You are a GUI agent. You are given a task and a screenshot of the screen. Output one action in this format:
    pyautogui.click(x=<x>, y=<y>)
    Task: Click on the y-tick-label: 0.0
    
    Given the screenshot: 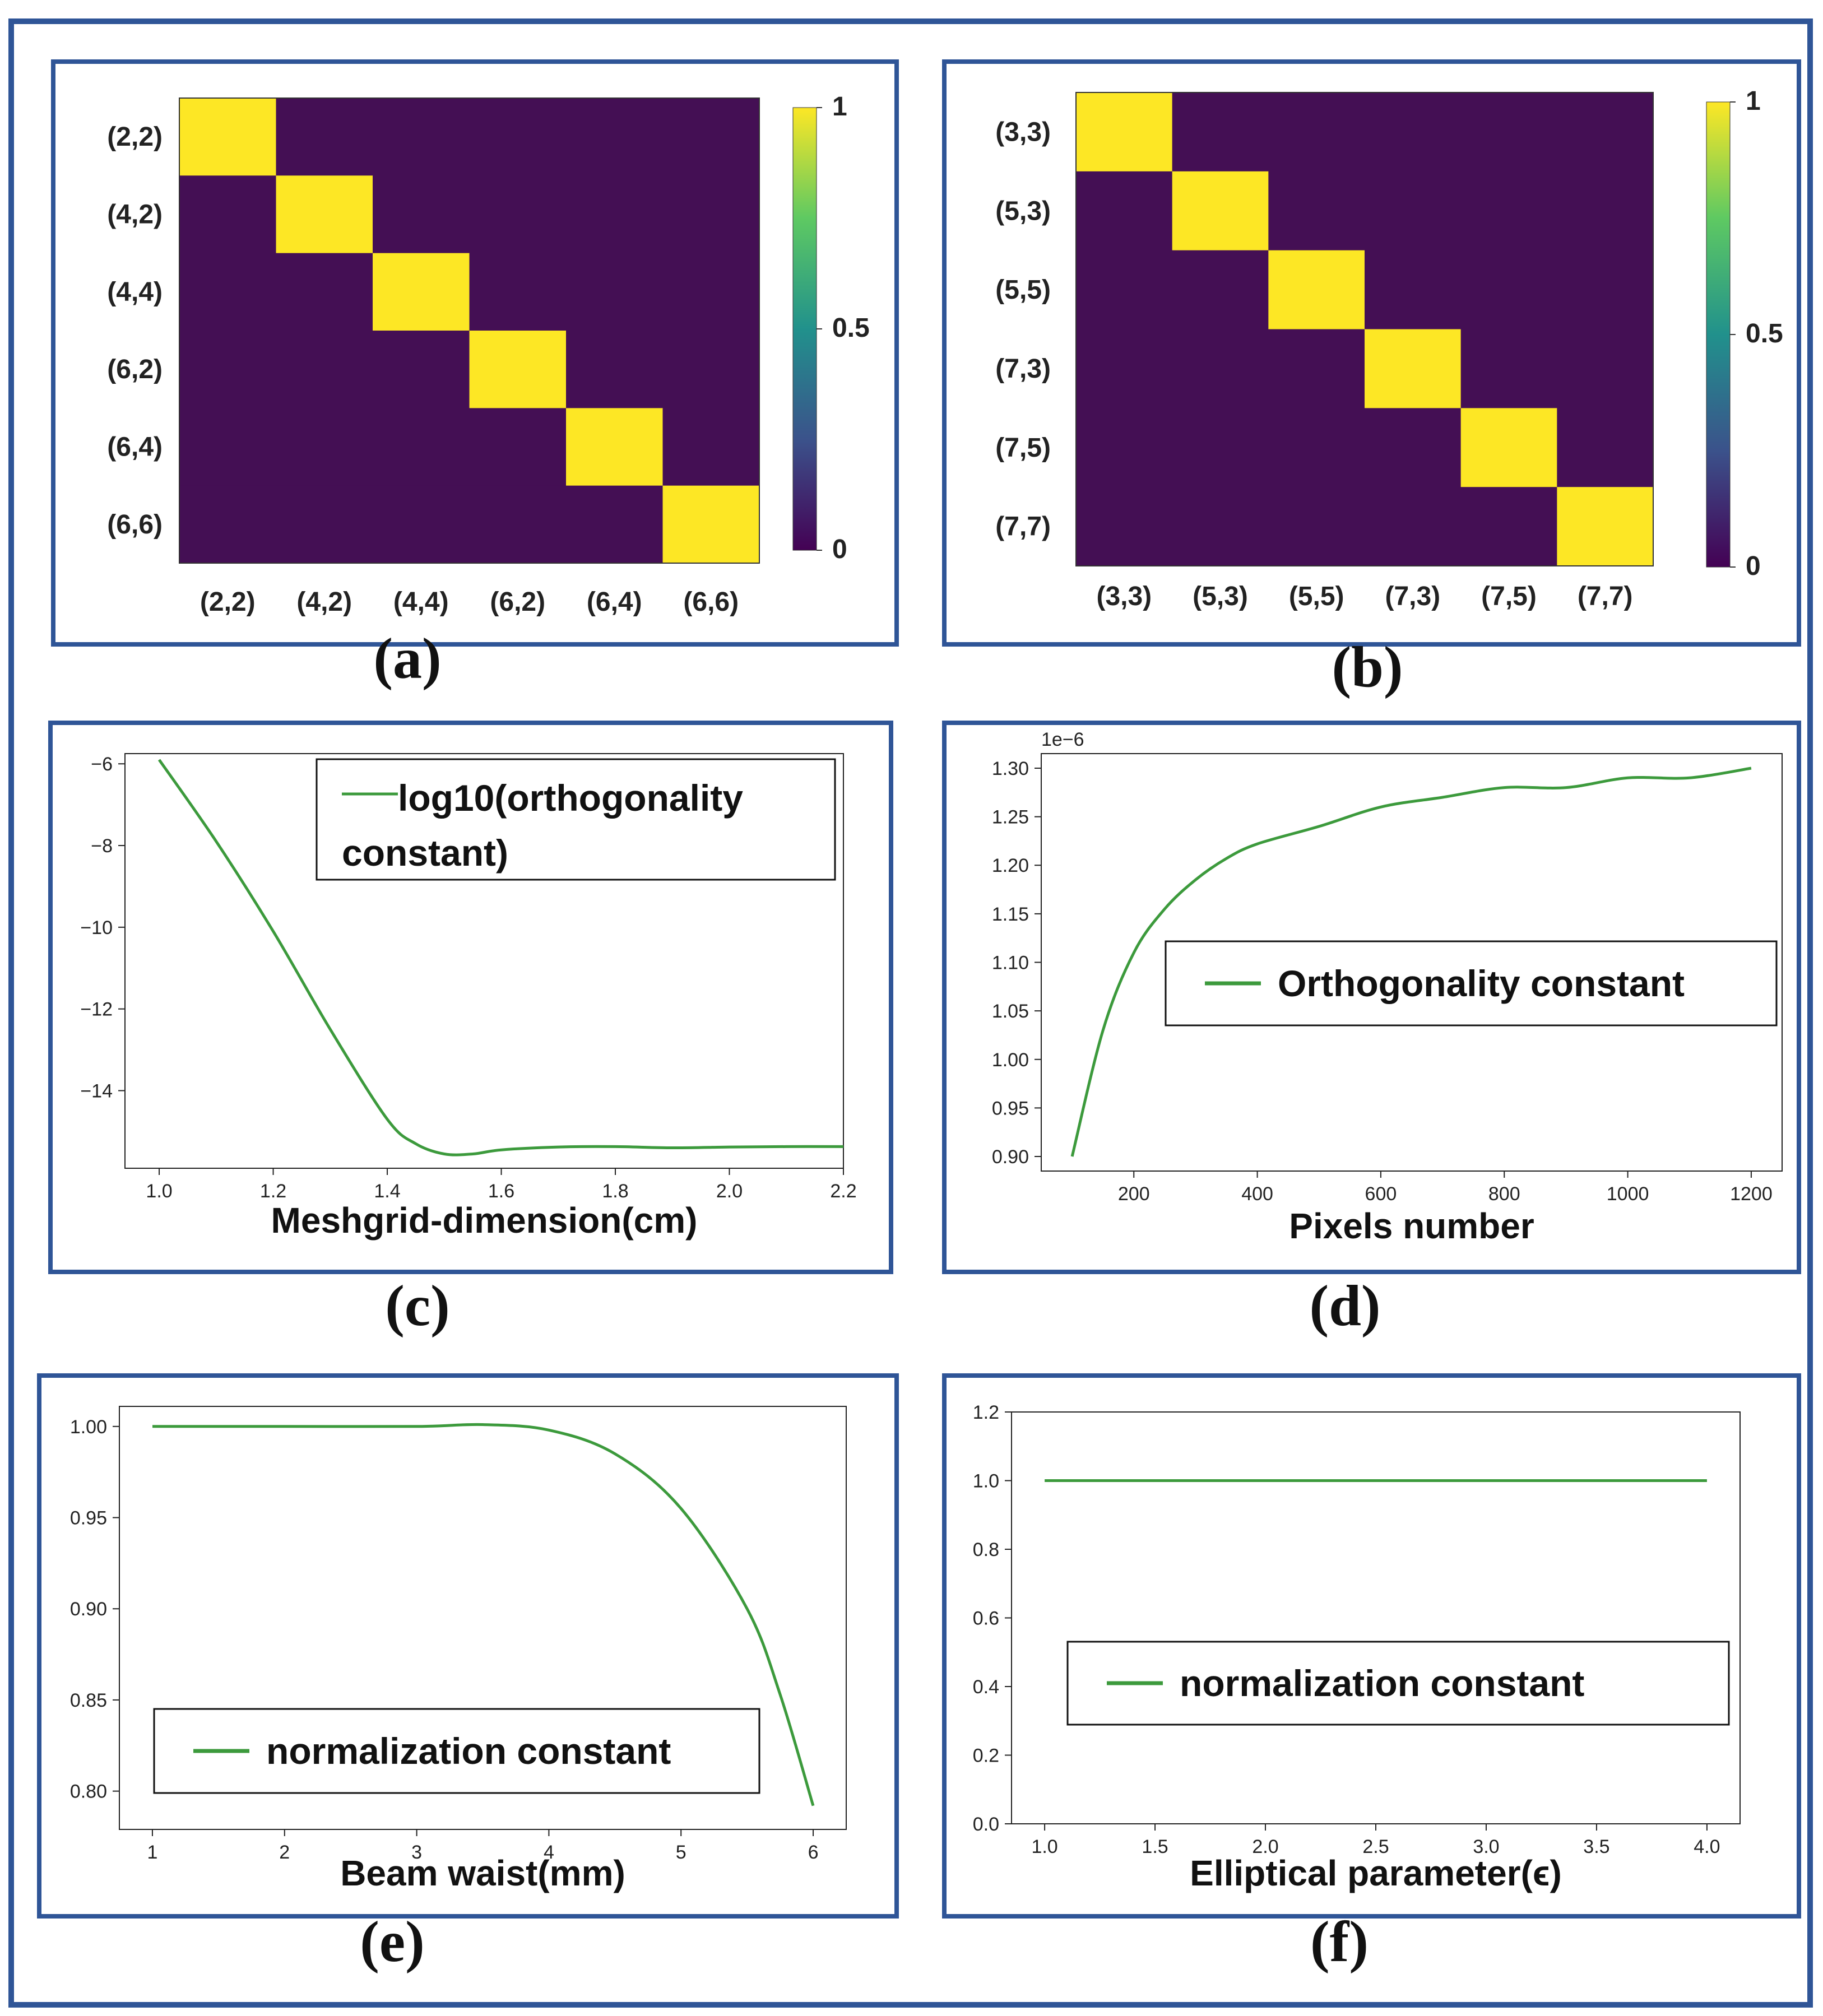 What is the action you would take?
    pyautogui.click(x=986, y=1825)
    